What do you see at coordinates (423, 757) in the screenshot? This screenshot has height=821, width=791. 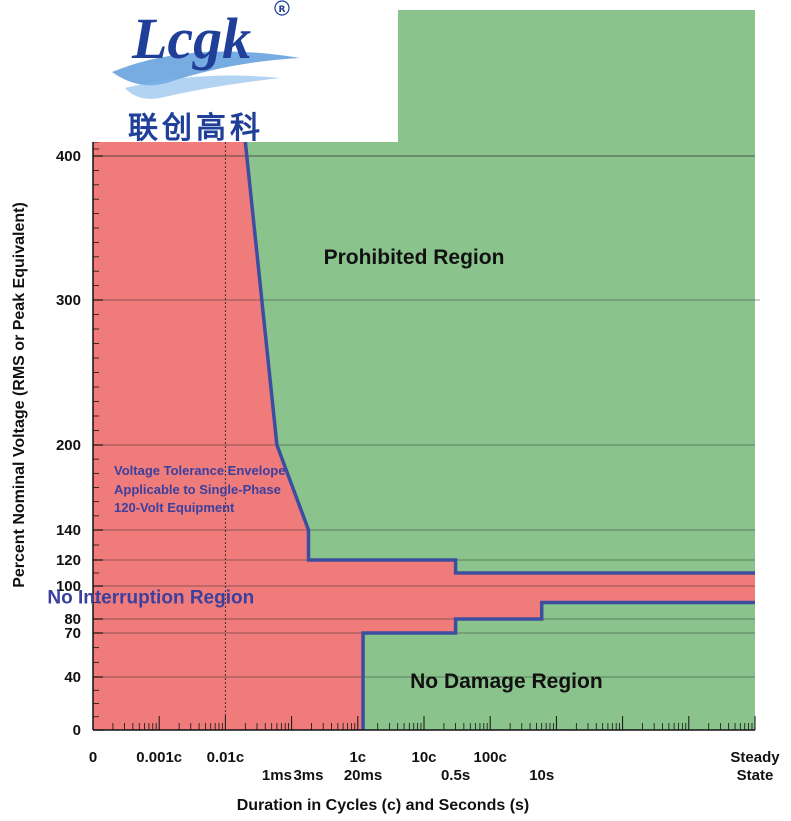 I see `x-tick-label-top: 10c` at bounding box center [423, 757].